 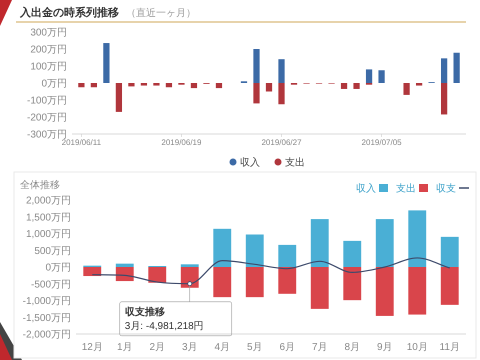 I want to click on legend-label: 収支, so click(x=446, y=188).